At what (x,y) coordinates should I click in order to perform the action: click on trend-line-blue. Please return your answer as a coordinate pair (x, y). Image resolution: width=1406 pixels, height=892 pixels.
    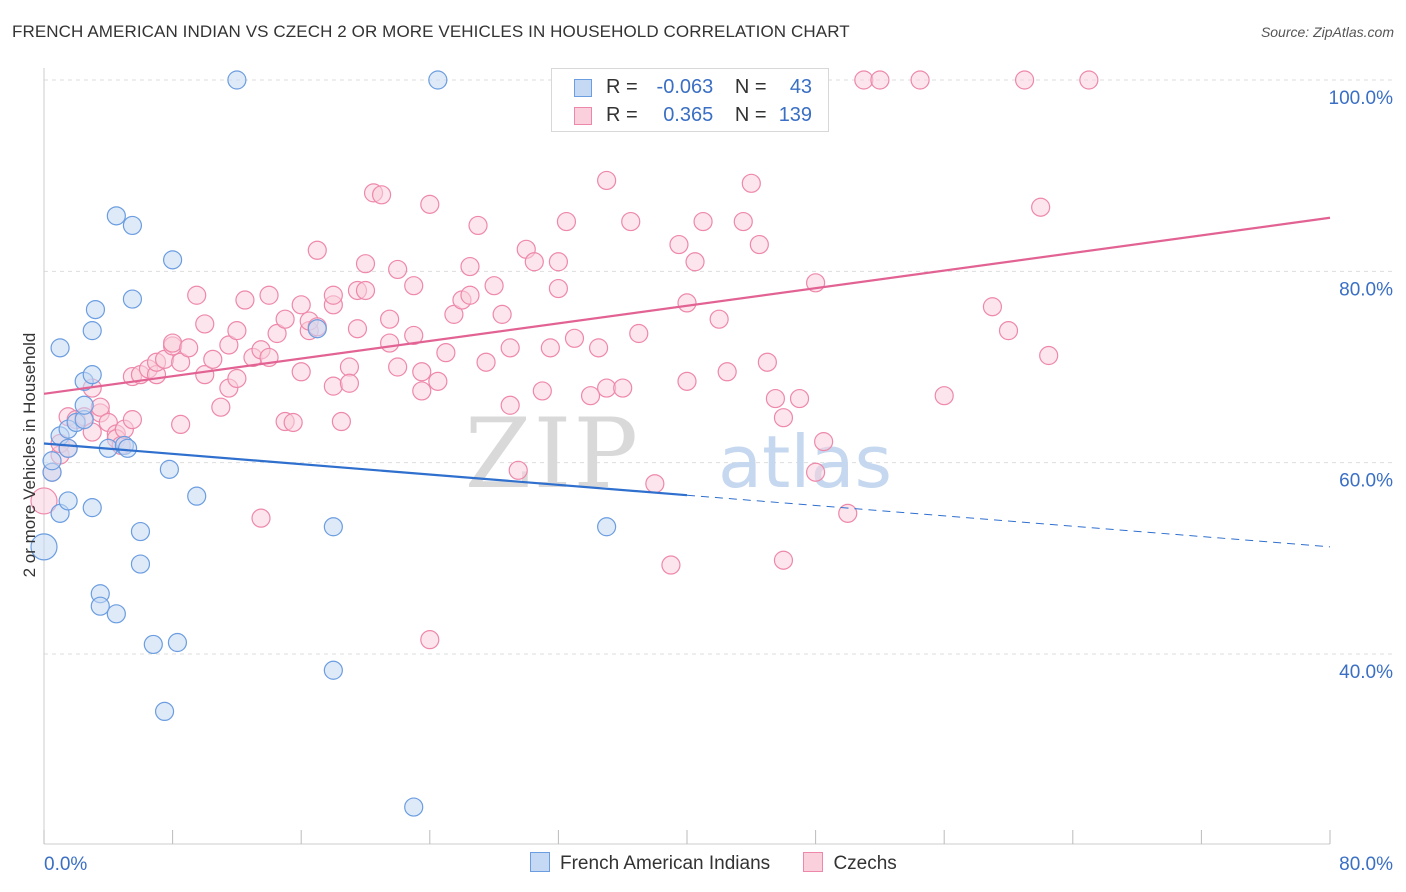
    Looking at the image, I should click on (365, 469).